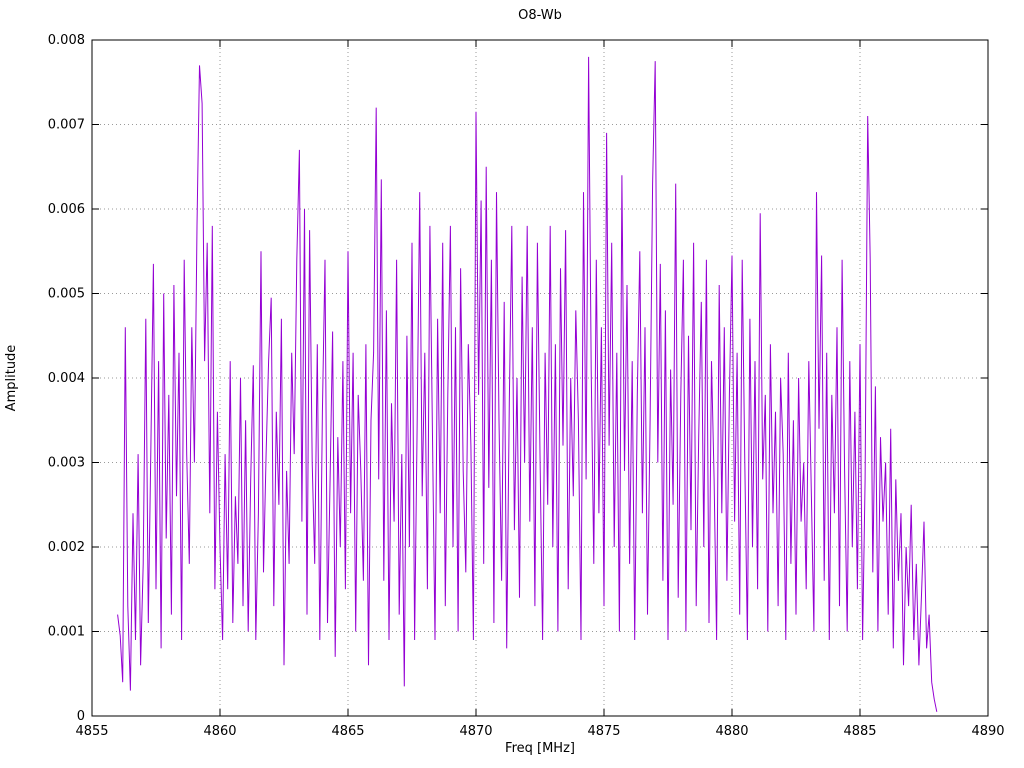 The width and height of the screenshot is (1024, 768). What do you see at coordinates (66, 378) in the screenshot?
I see `y-tick-label: 0.004` at bounding box center [66, 378].